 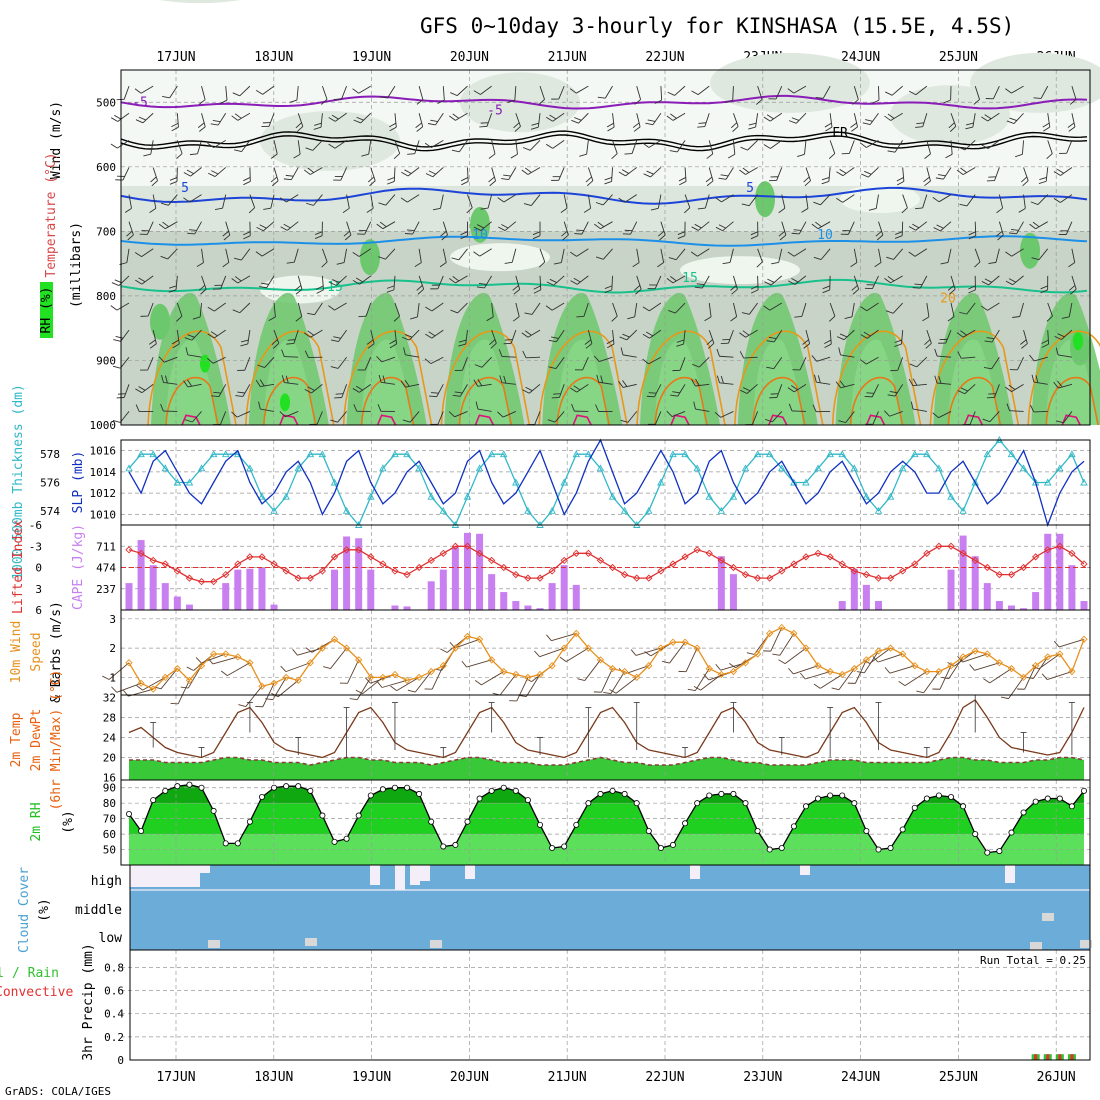 What do you see at coordinates (46, 310) in the screenshot?
I see `legend-rh: RH (%)` at bounding box center [46, 310].